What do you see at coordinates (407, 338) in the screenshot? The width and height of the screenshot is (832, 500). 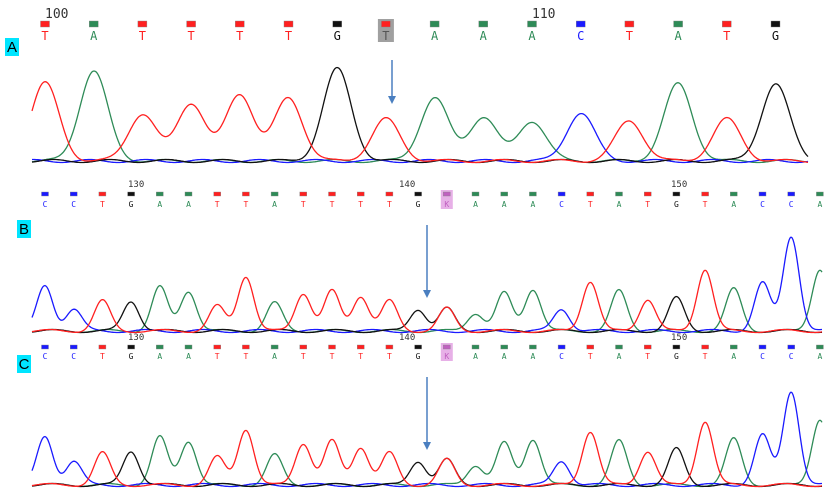 I see `position-number: 140` at bounding box center [407, 338].